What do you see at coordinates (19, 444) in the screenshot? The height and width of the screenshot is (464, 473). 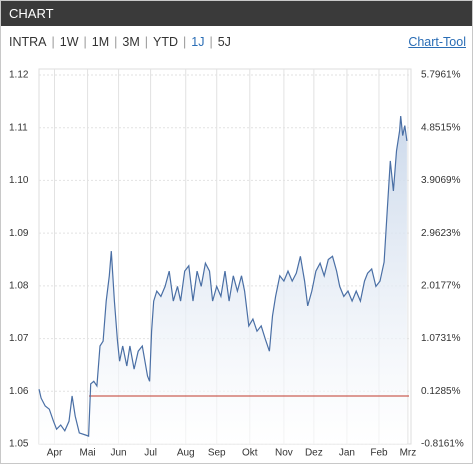 I see `y-tick-label: 1.05` at bounding box center [19, 444].